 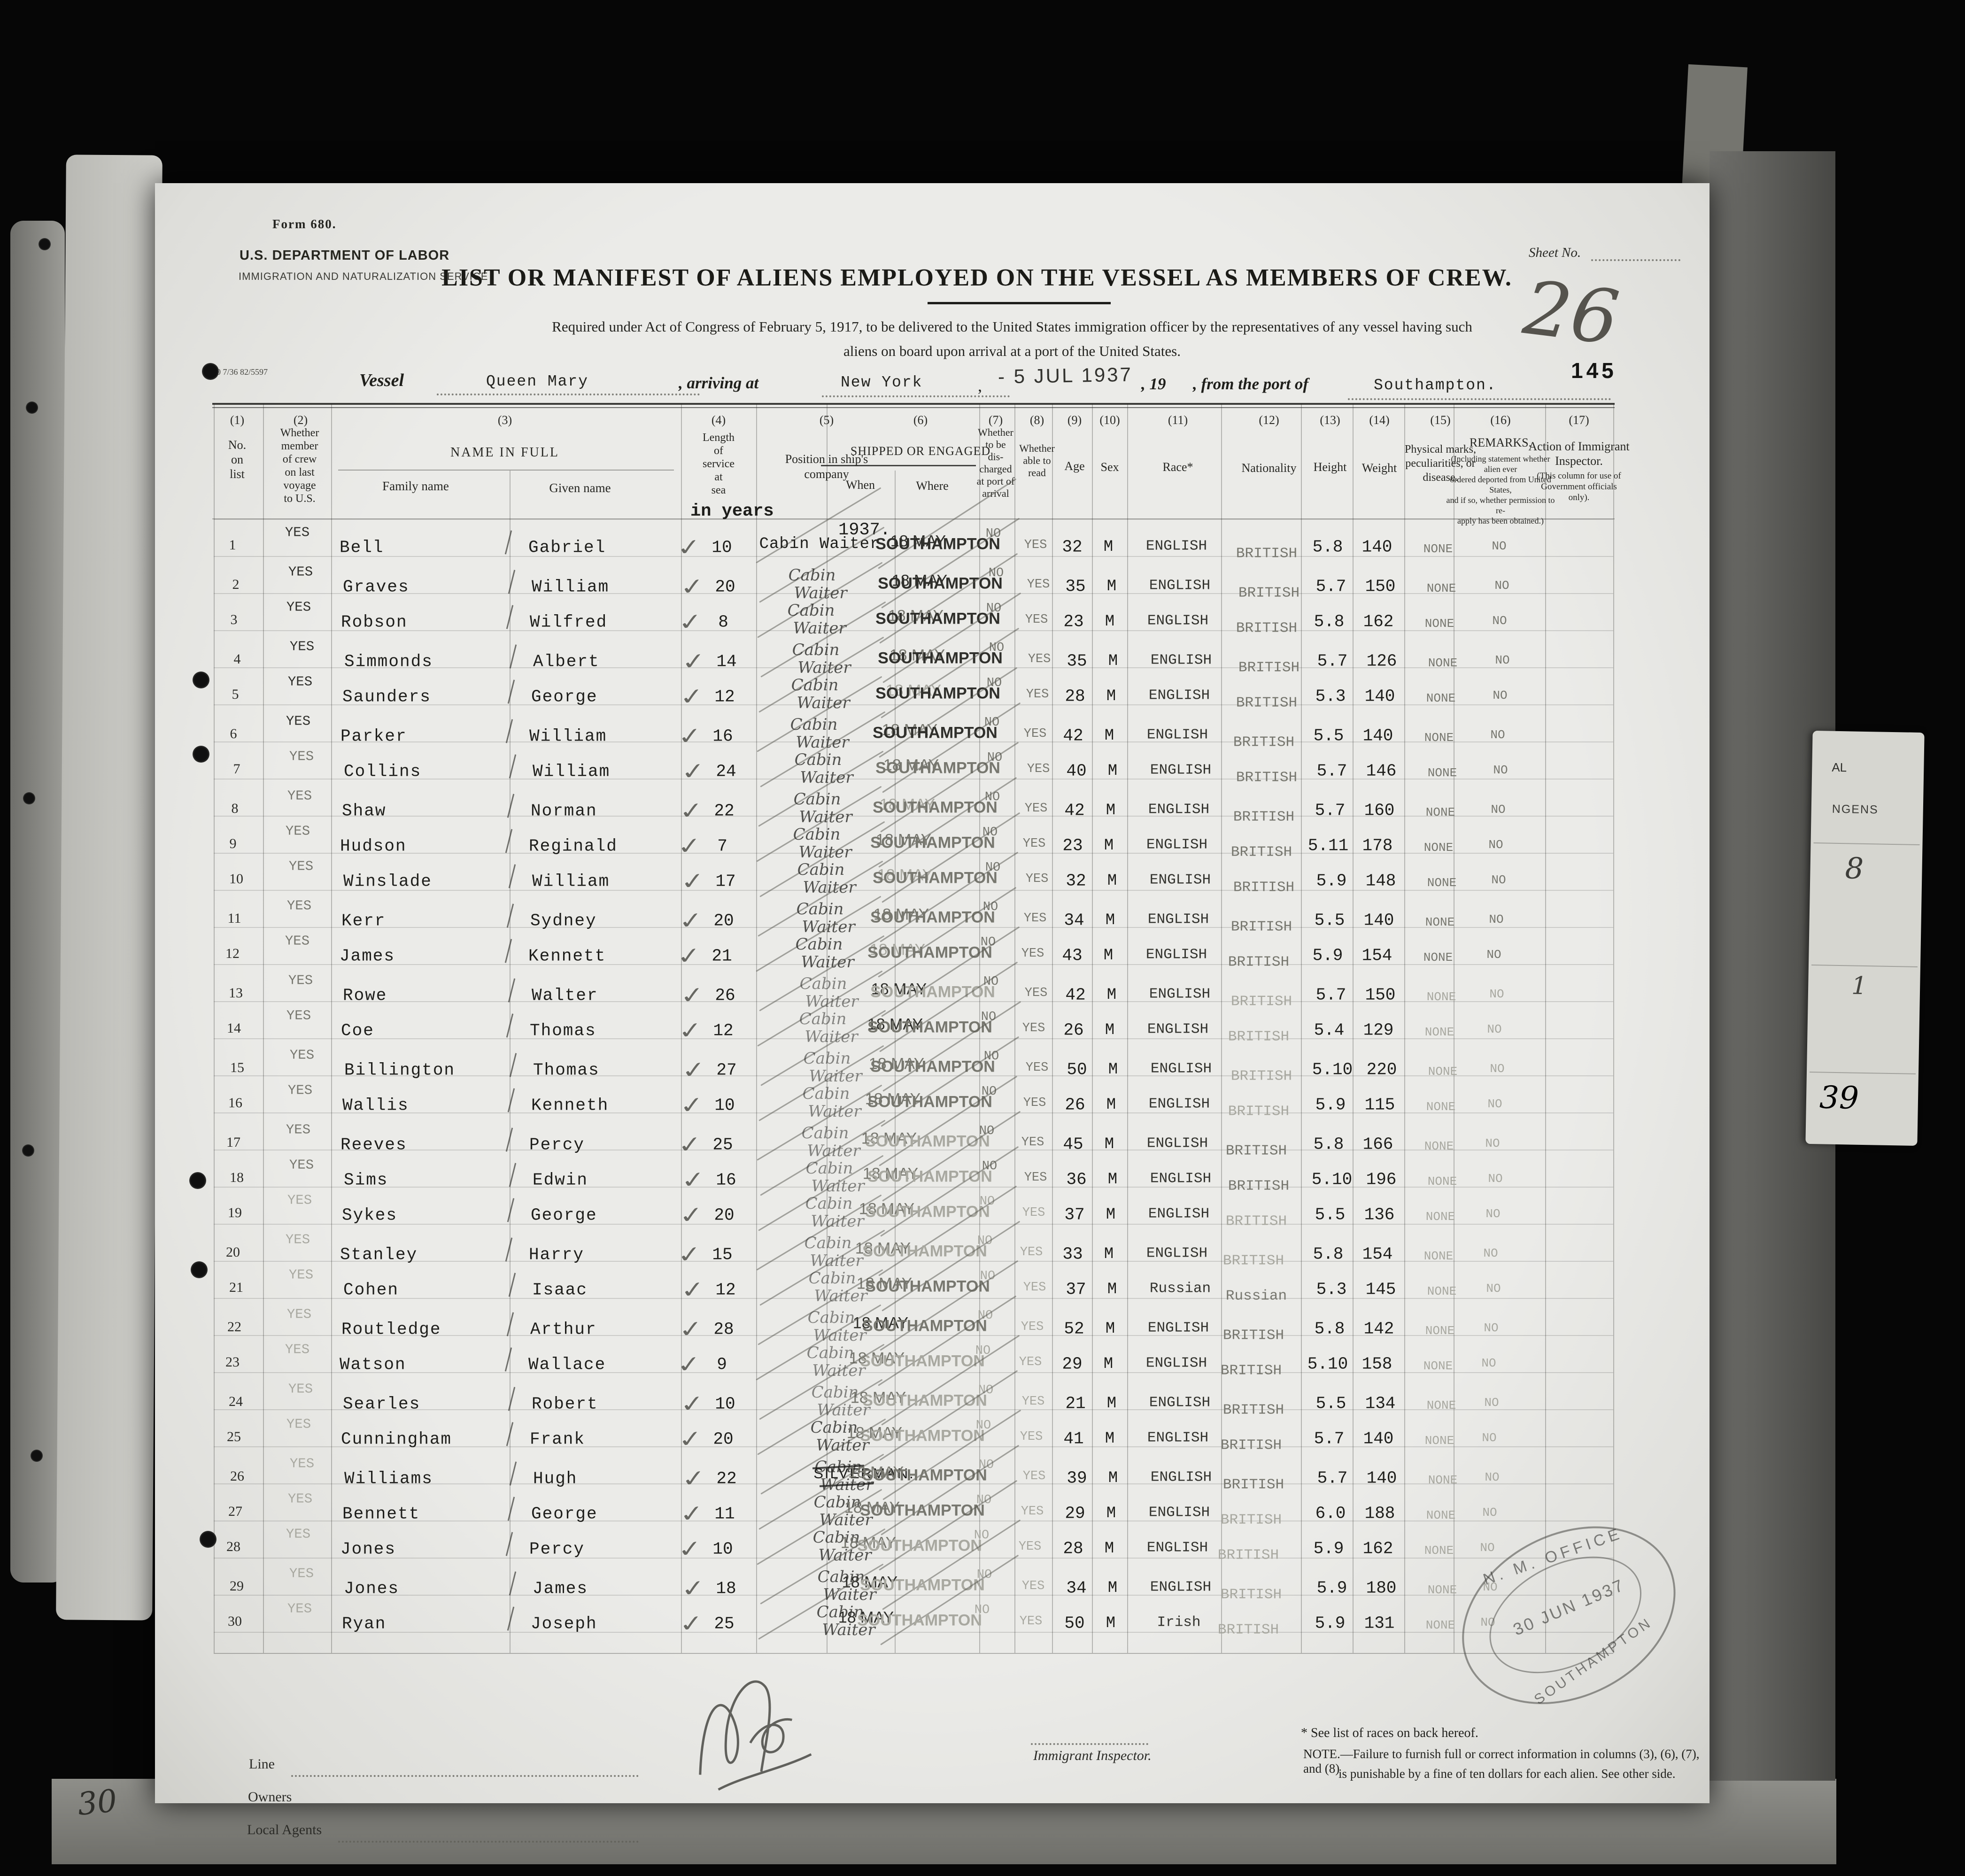 I want to click on cell-no: 3, so click(x=234, y=619).